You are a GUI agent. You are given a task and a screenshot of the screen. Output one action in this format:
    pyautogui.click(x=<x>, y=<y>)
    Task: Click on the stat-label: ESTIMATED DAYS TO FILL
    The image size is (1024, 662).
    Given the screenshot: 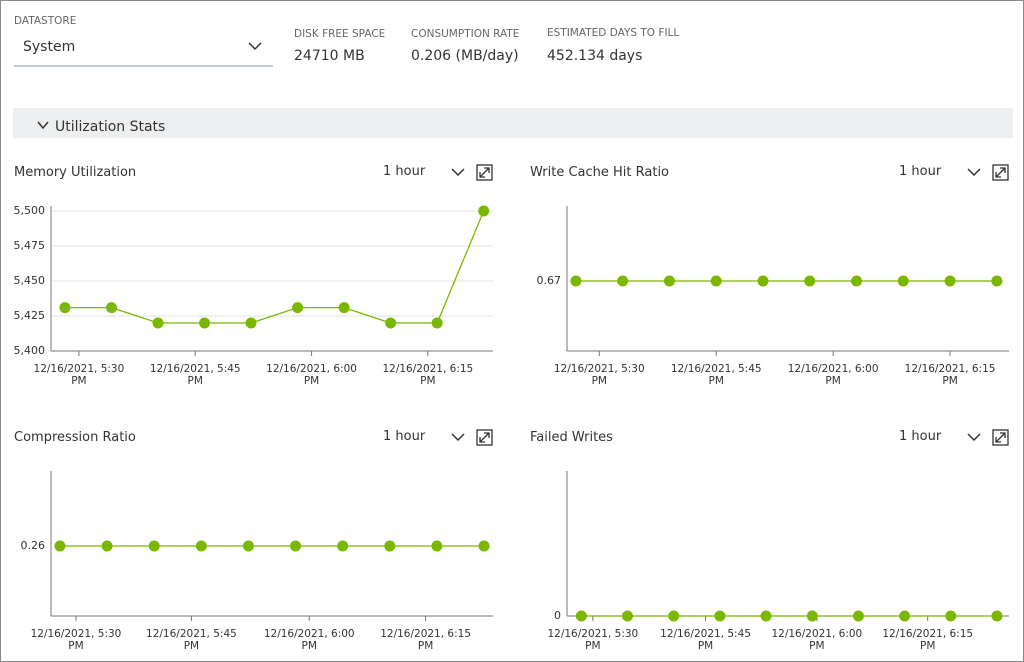 What is the action you would take?
    pyautogui.click(x=613, y=33)
    